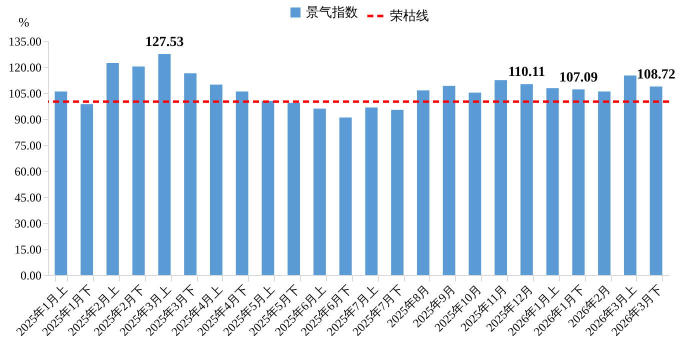  What do you see at coordinates (28, 223) in the screenshot?
I see `y-tick-label: 30.00` at bounding box center [28, 223].